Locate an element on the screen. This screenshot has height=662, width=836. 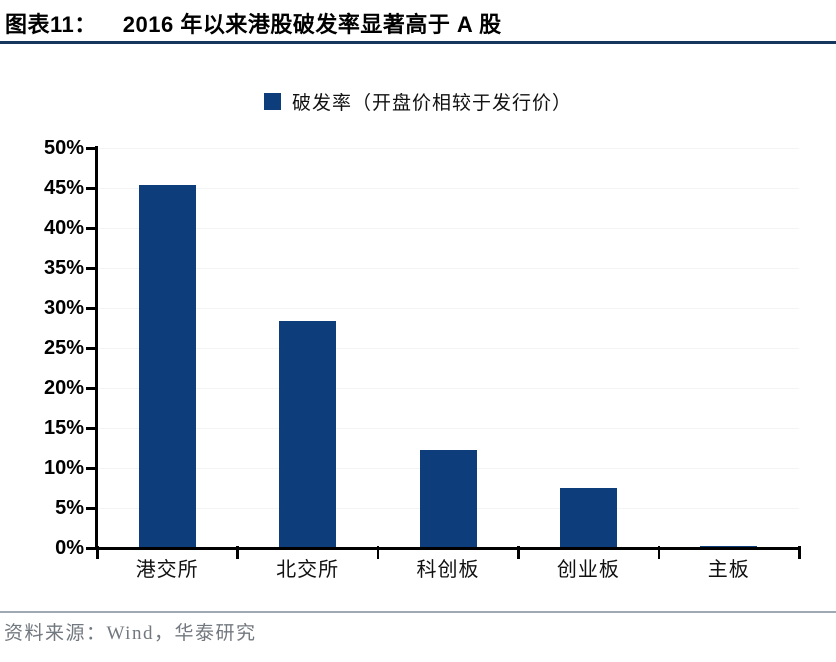
bar-北交所 is located at coordinates (308, 434).